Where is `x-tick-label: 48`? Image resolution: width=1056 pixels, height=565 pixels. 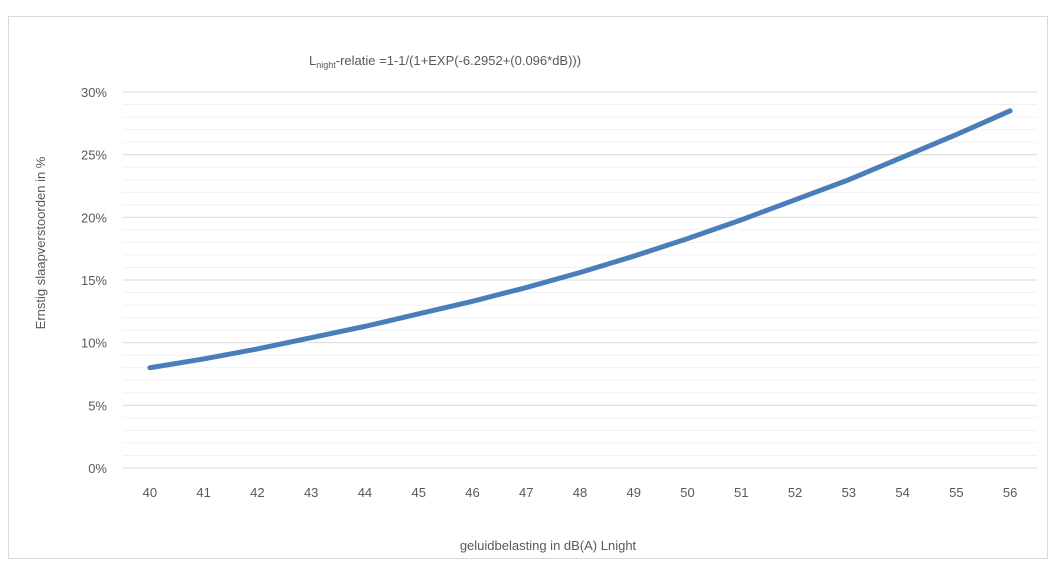
x-tick-label: 48 is located at coordinates (580, 492).